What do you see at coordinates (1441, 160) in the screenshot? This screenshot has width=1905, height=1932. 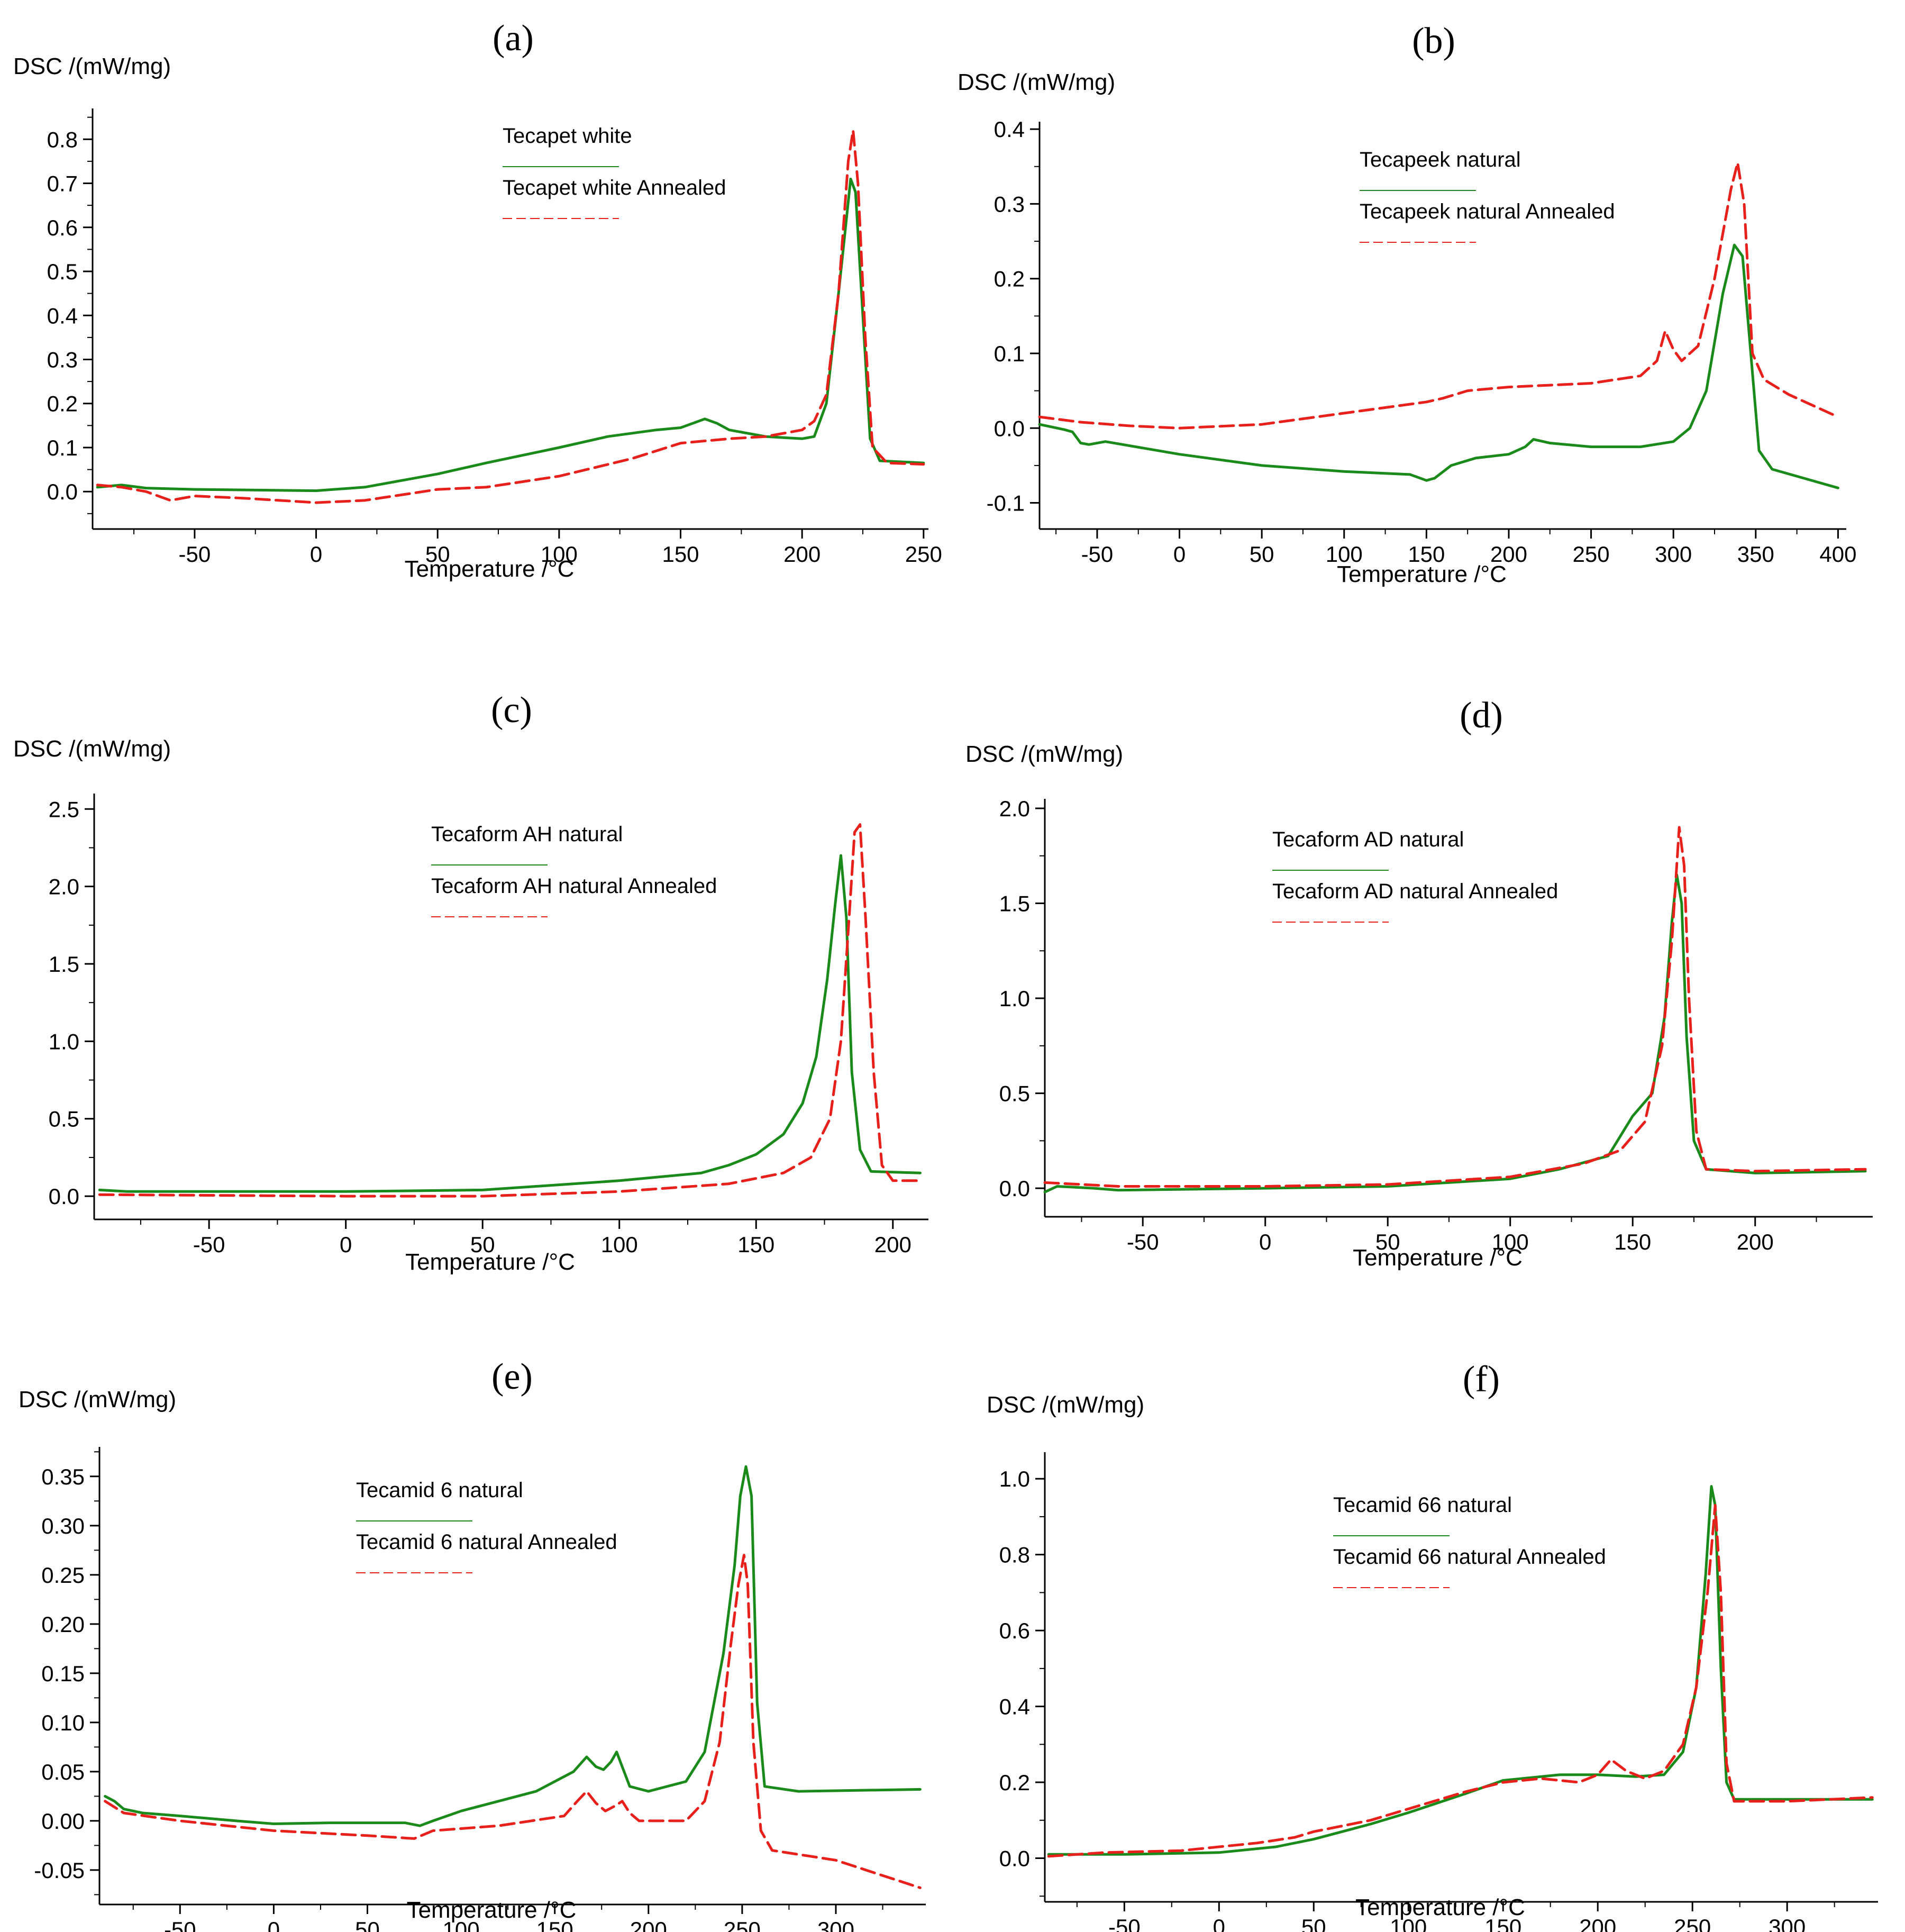 I see `legend-label: Tecapeek natural` at bounding box center [1441, 160].